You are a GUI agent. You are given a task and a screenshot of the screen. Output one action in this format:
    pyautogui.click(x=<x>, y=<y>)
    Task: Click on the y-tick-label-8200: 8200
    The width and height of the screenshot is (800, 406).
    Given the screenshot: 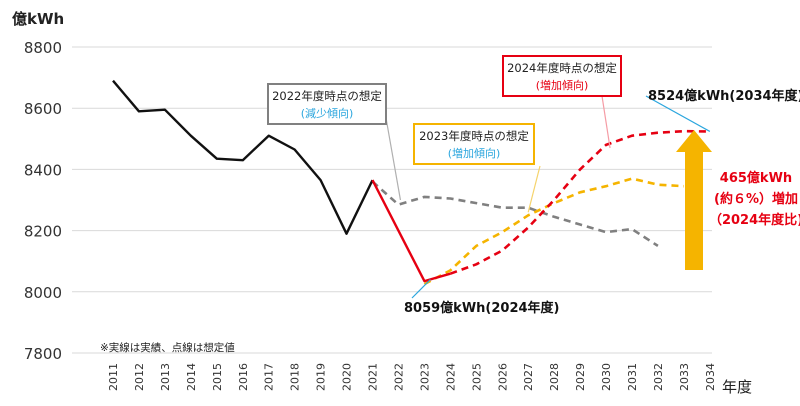 What is the action you would take?
    pyautogui.click(x=43, y=232)
    